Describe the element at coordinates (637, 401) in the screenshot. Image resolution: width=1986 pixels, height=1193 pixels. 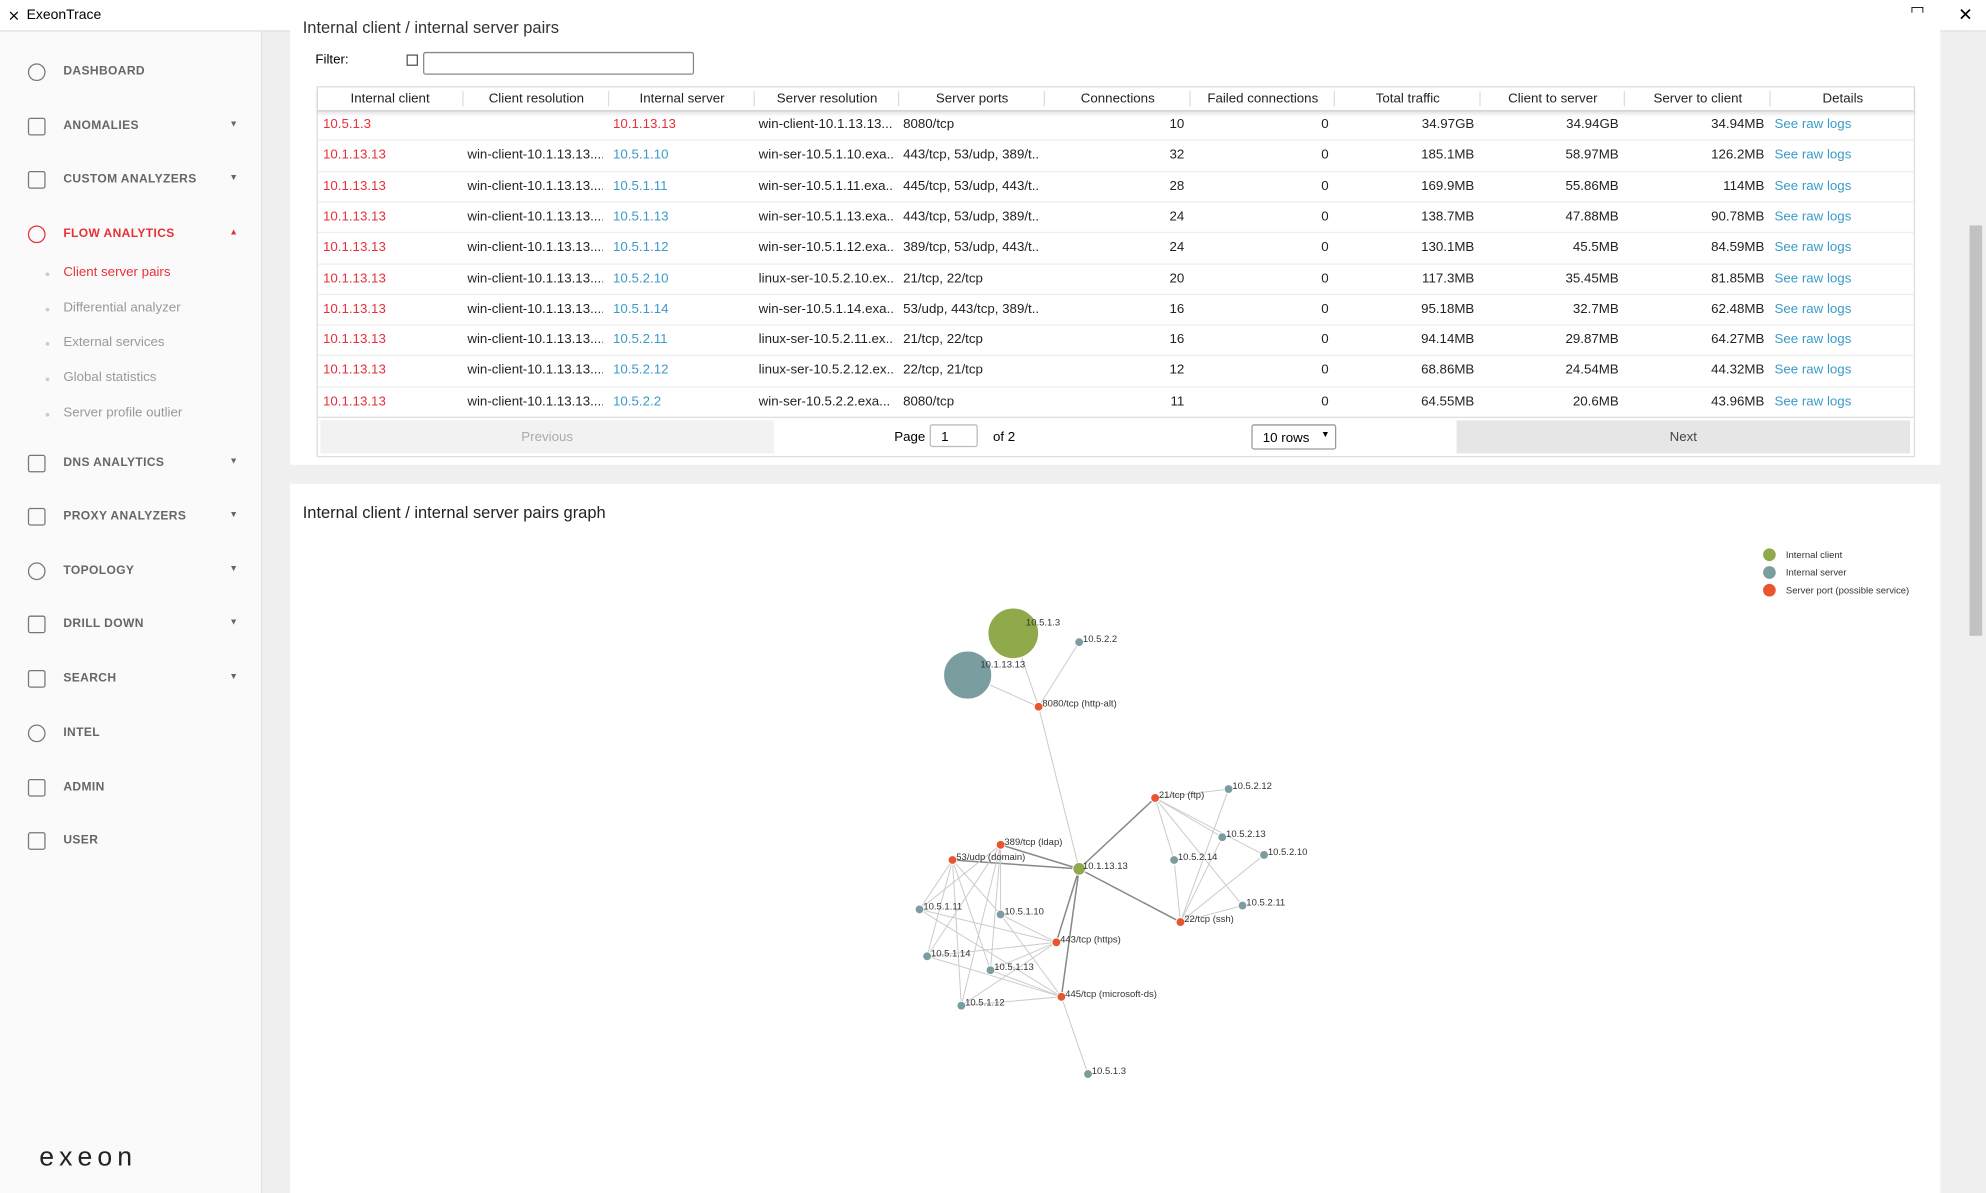
I see `table-cell: 10.5.2.2` at that location.